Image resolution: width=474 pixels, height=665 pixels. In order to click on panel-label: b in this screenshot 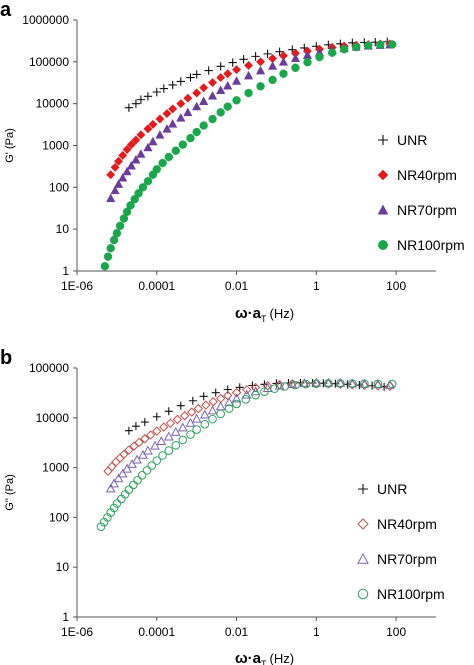, I will do `click(6, 358)`.